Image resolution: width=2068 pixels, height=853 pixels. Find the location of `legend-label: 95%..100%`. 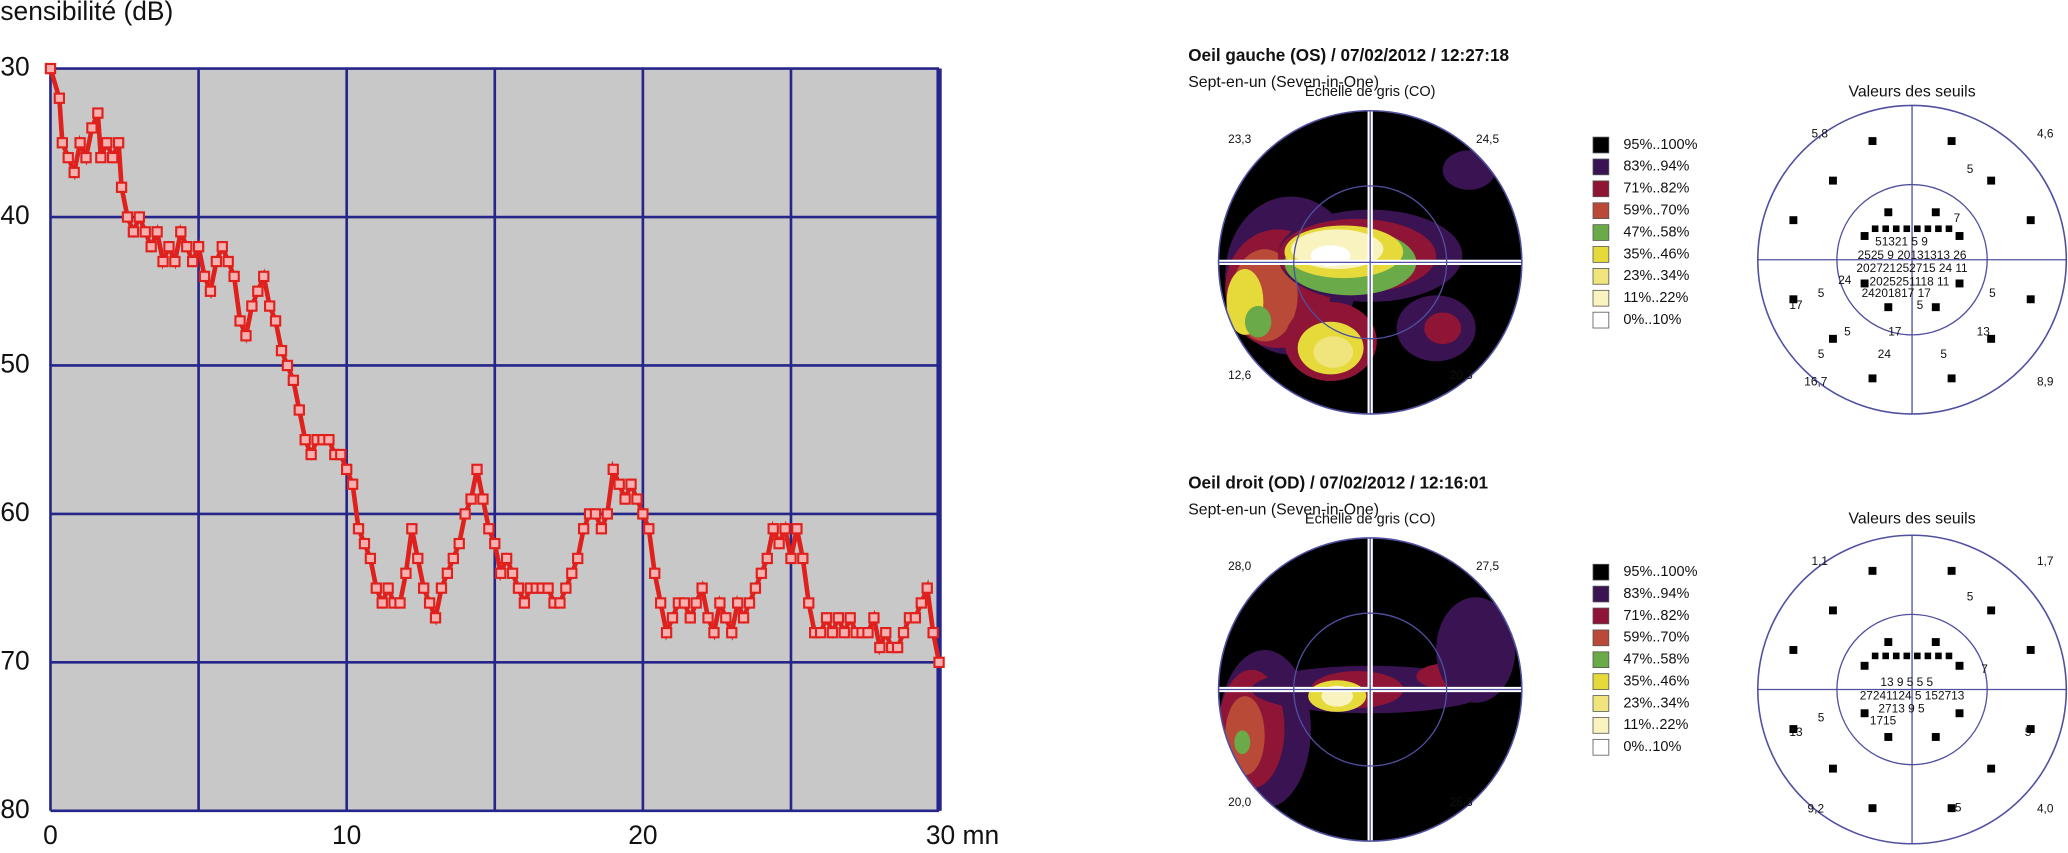

legend-label: 95%..100% is located at coordinates (1660, 572).